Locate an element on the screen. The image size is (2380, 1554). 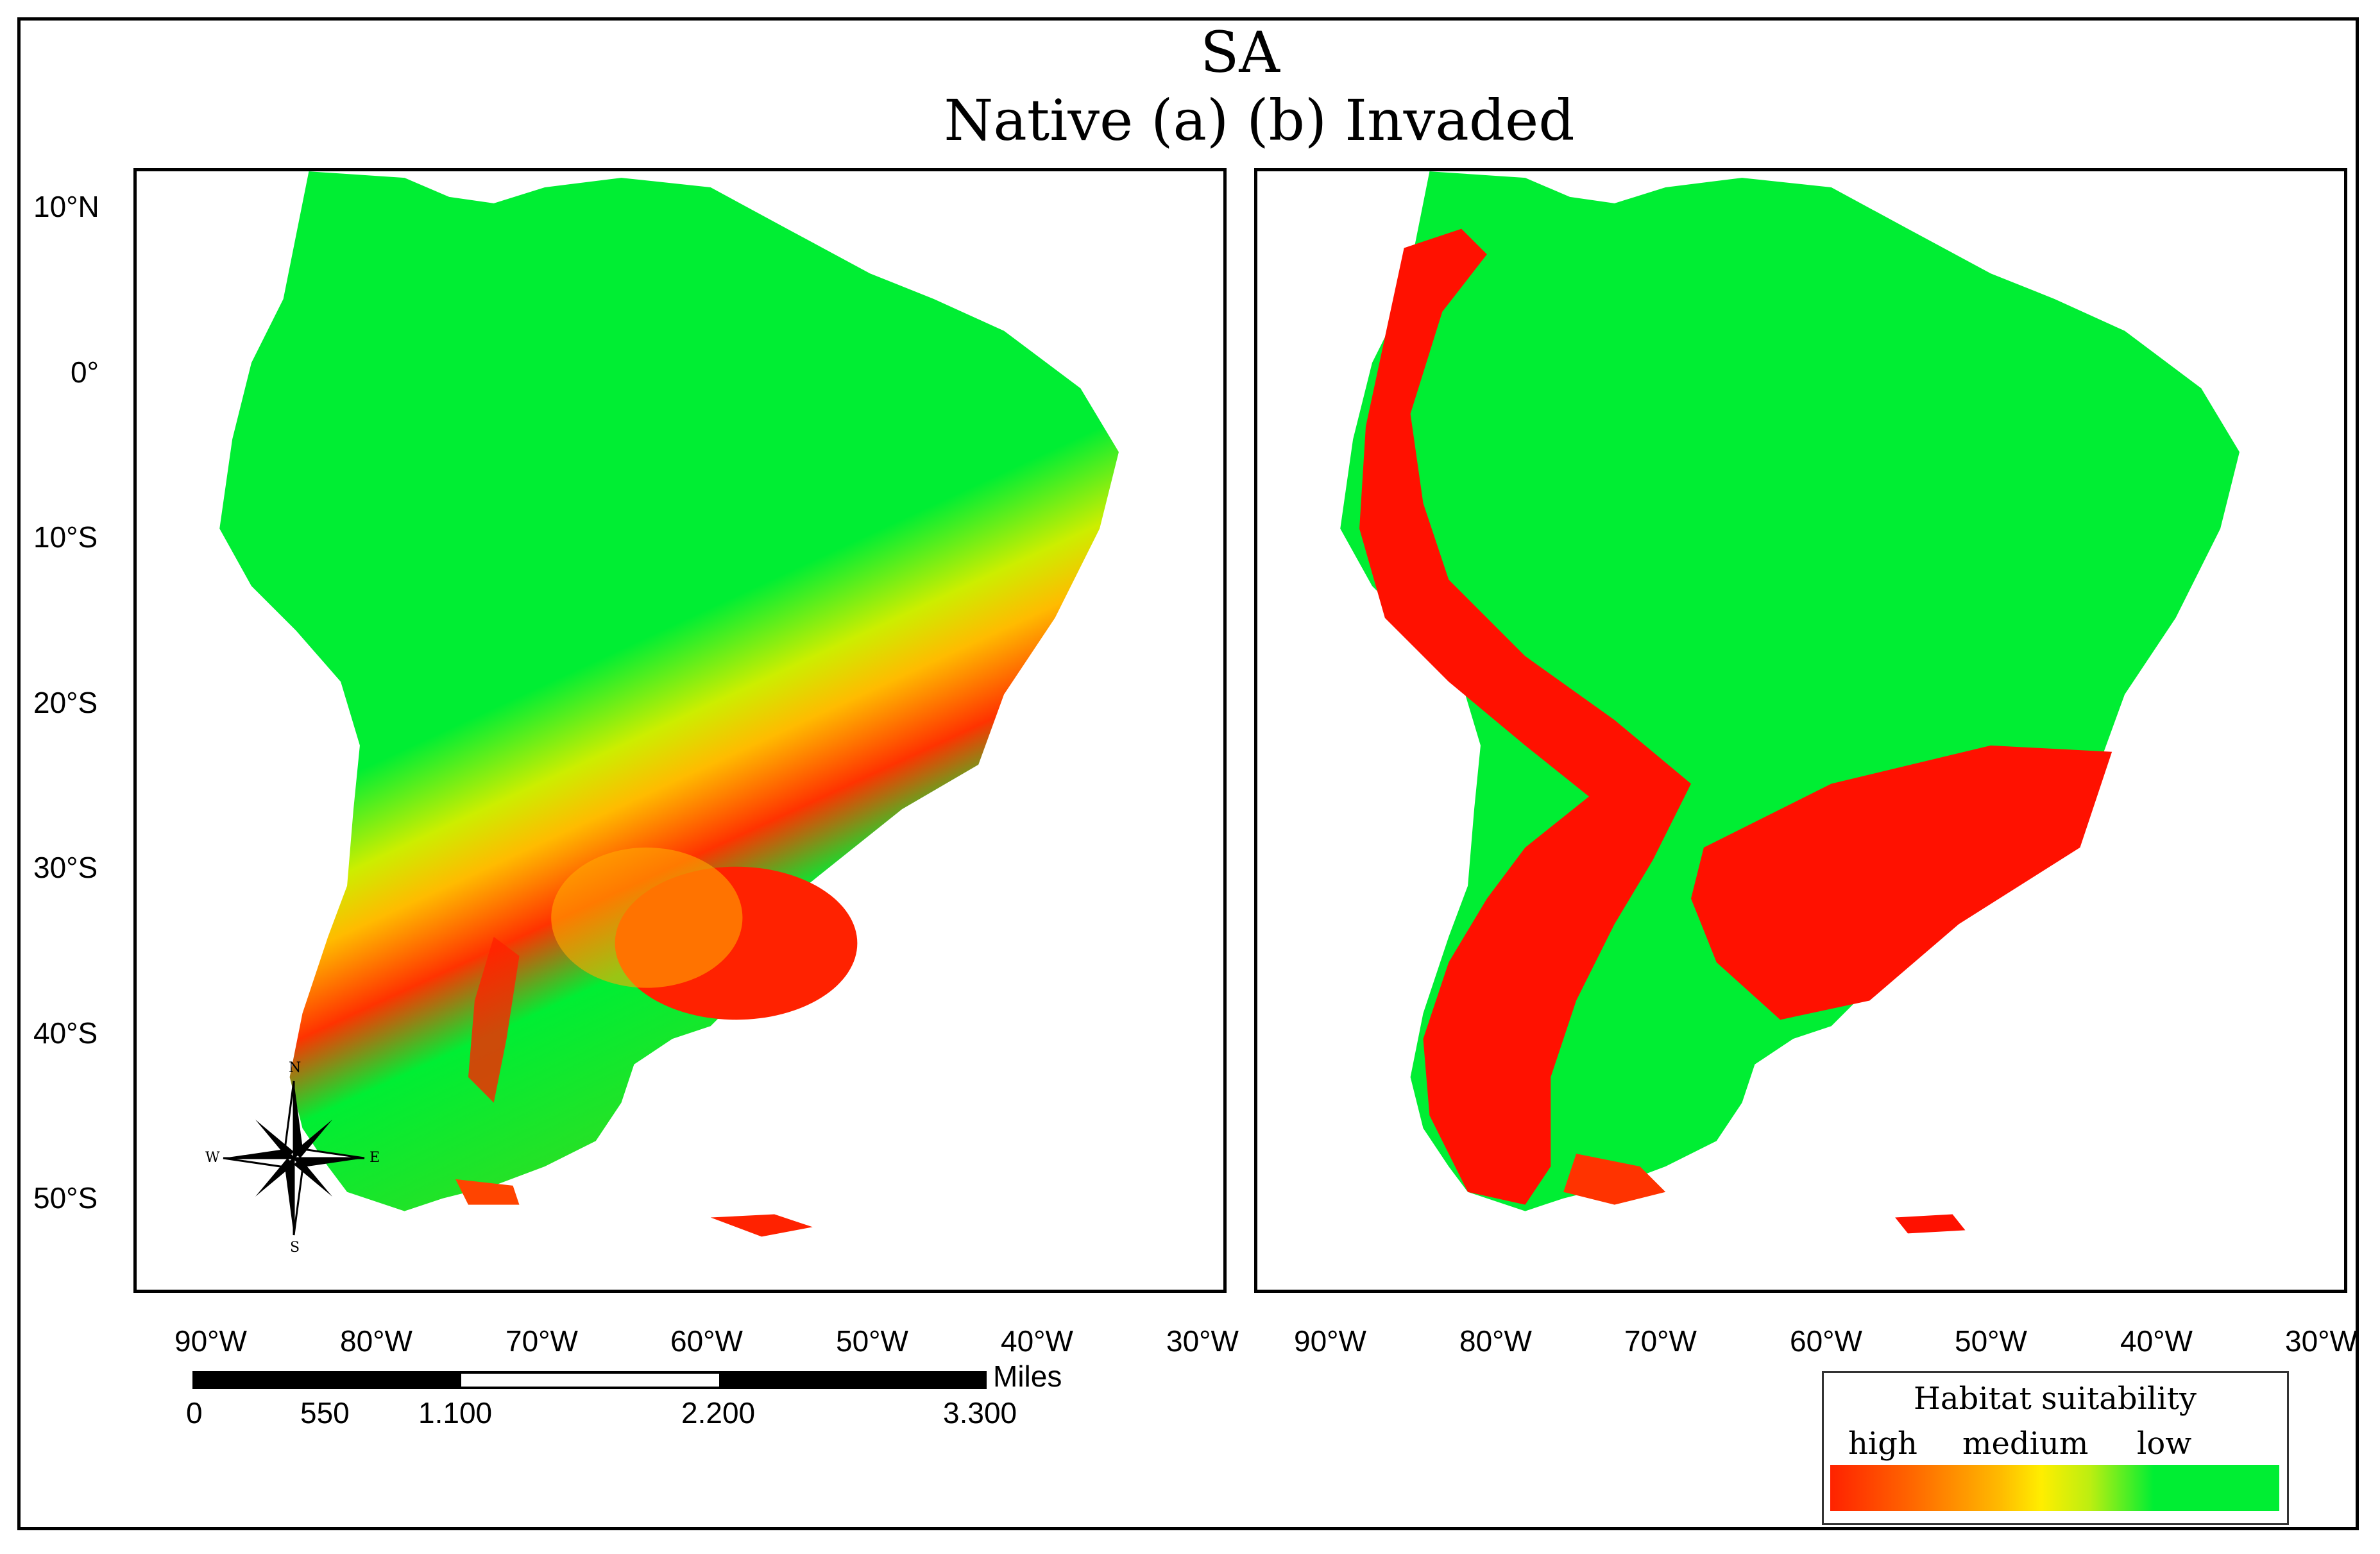
figure-title: SA is located at coordinates (1240, 52).